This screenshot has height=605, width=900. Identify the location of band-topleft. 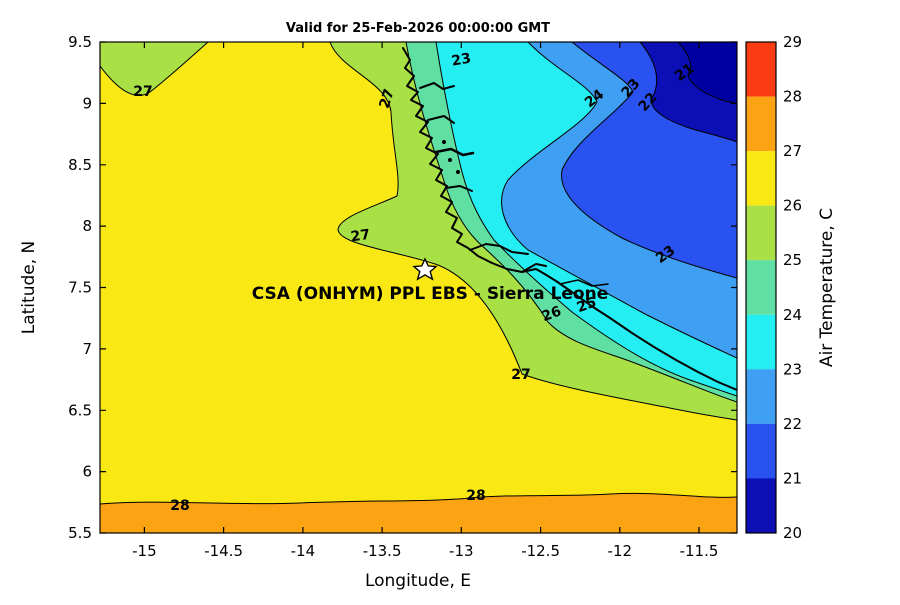
(154, 69).